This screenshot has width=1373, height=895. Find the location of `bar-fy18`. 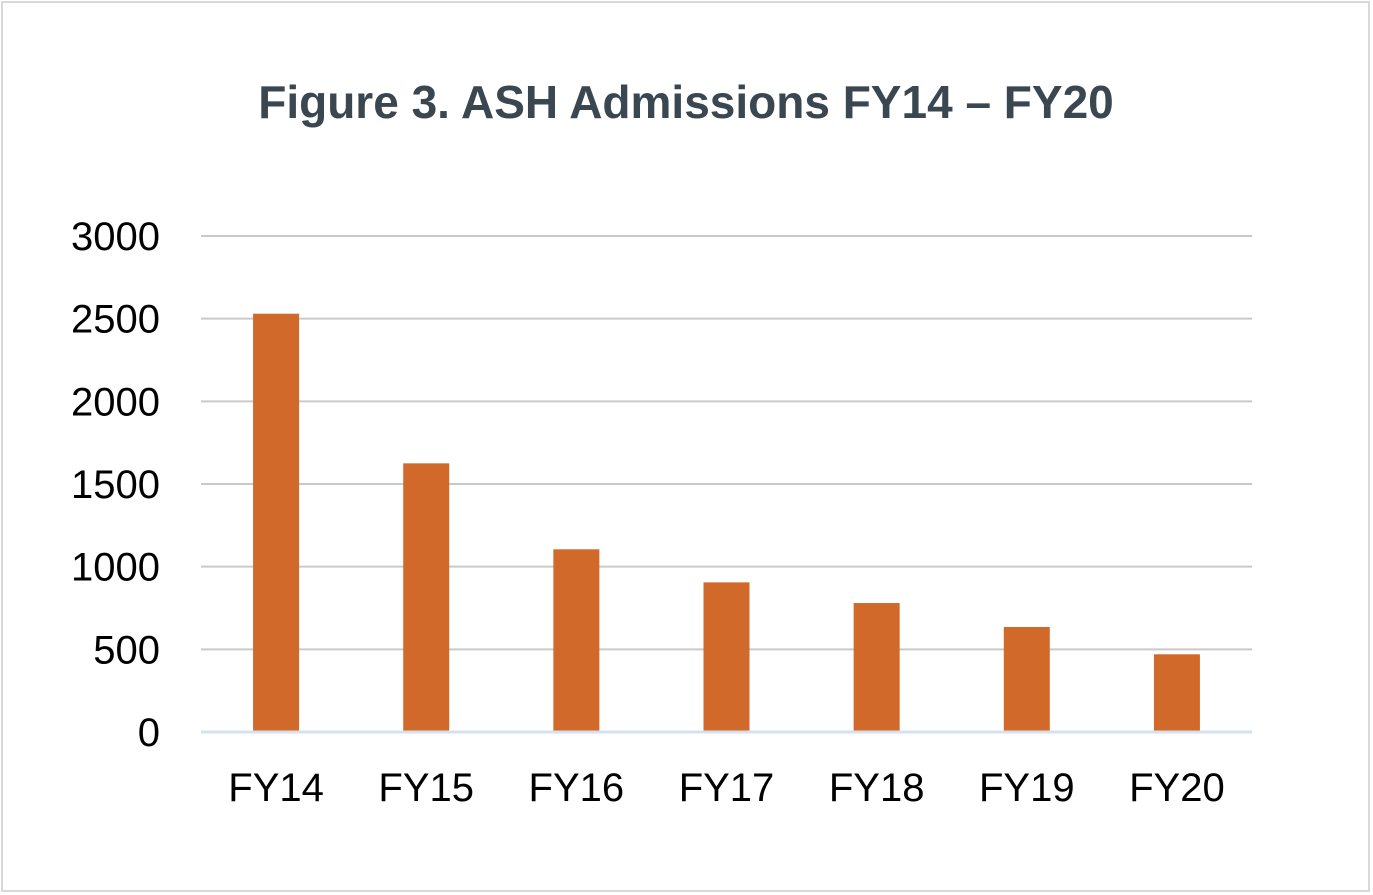

bar-fy18 is located at coordinates (876, 667).